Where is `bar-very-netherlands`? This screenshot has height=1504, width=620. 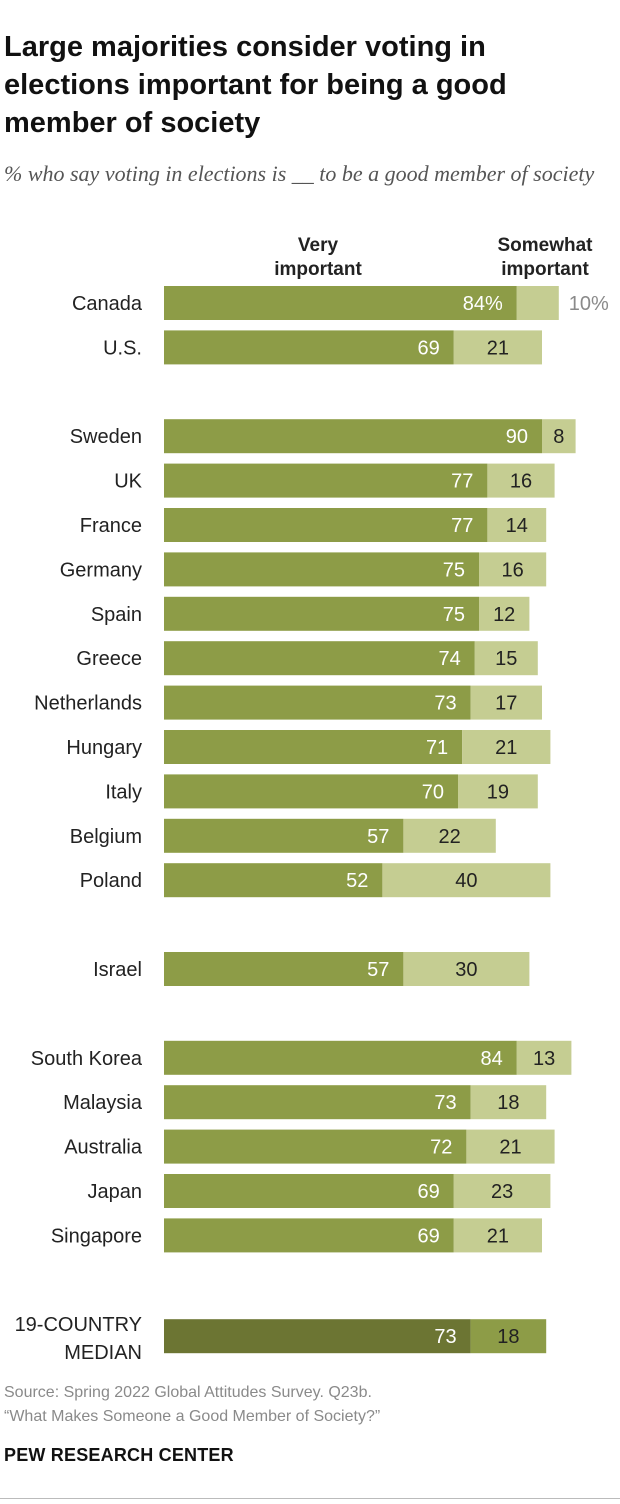
bar-very-netherlands is located at coordinates (317, 702).